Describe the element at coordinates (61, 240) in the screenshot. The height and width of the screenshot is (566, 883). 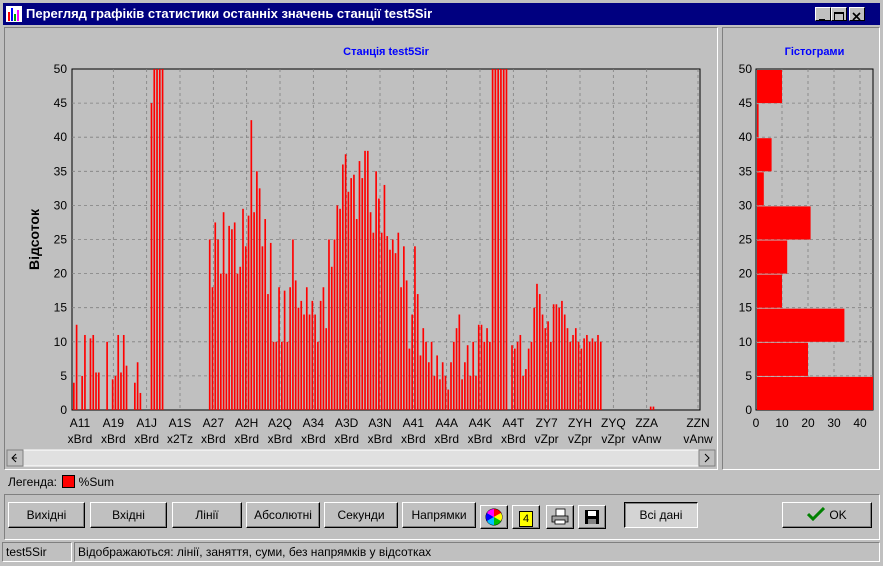
I see `y-tick-label: 25` at that location.